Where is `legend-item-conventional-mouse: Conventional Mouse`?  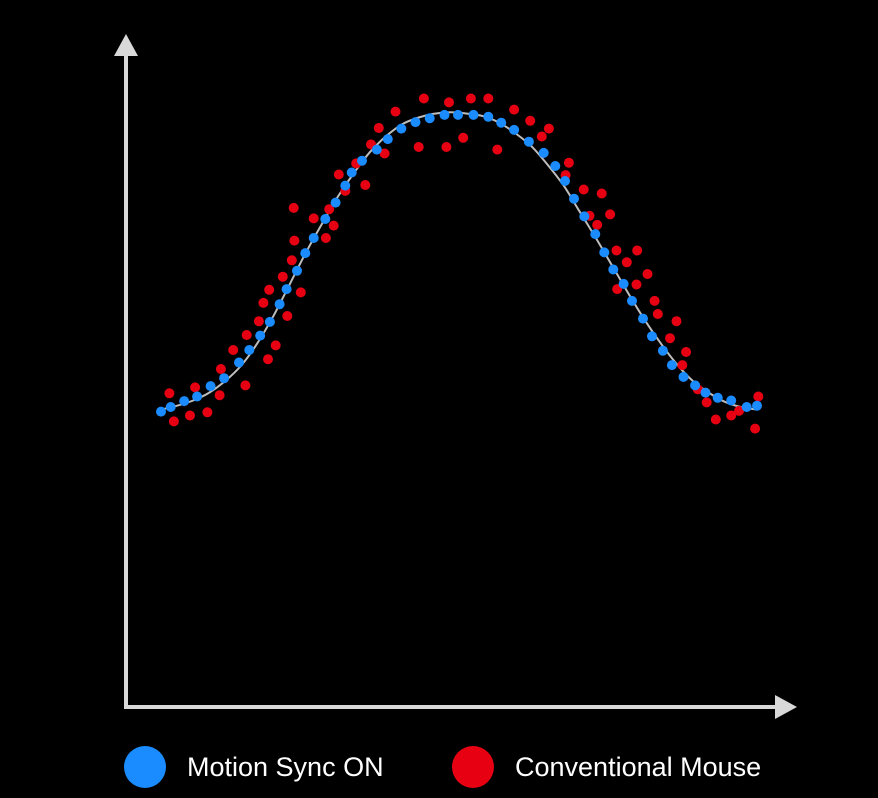
legend-item-conventional-mouse: Conventional Mouse is located at coordinates (606, 767).